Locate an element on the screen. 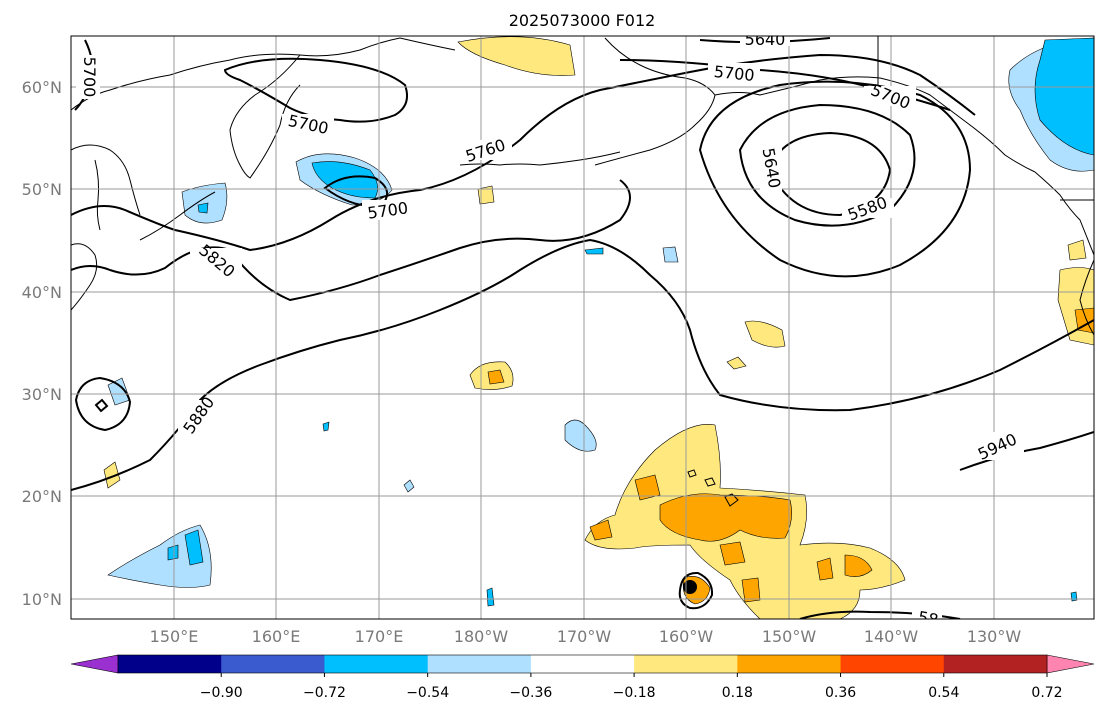  coast-us-west is located at coordinates (1086, 297).